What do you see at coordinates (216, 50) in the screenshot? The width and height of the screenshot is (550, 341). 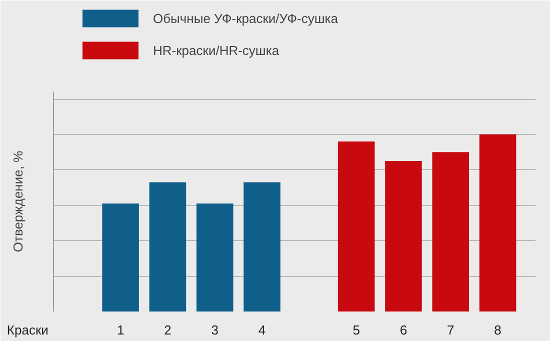 I see `legend-label: HR-краски/HR-сушка` at bounding box center [216, 50].